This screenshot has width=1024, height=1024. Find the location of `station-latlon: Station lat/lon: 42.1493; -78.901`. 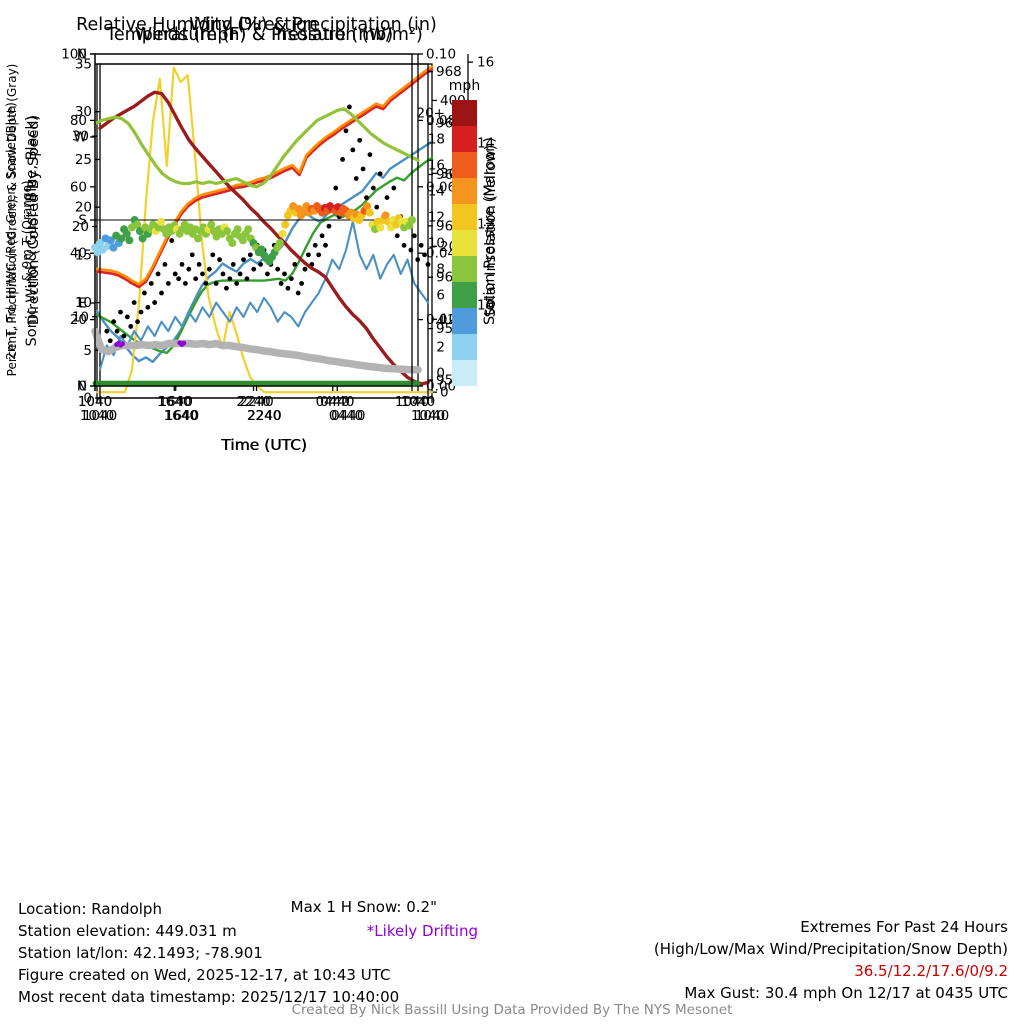

station-latlon: Station lat/lon: 42.1493; -78.901 is located at coordinates (140, 953).